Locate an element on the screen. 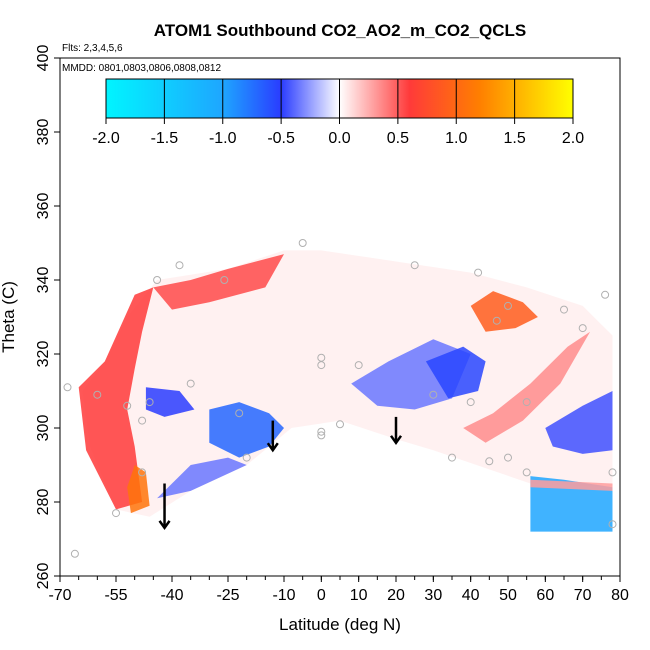 Image resolution: width=650 pixels, height=650 pixels. region-north-blue-edge is located at coordinates (579, 422).